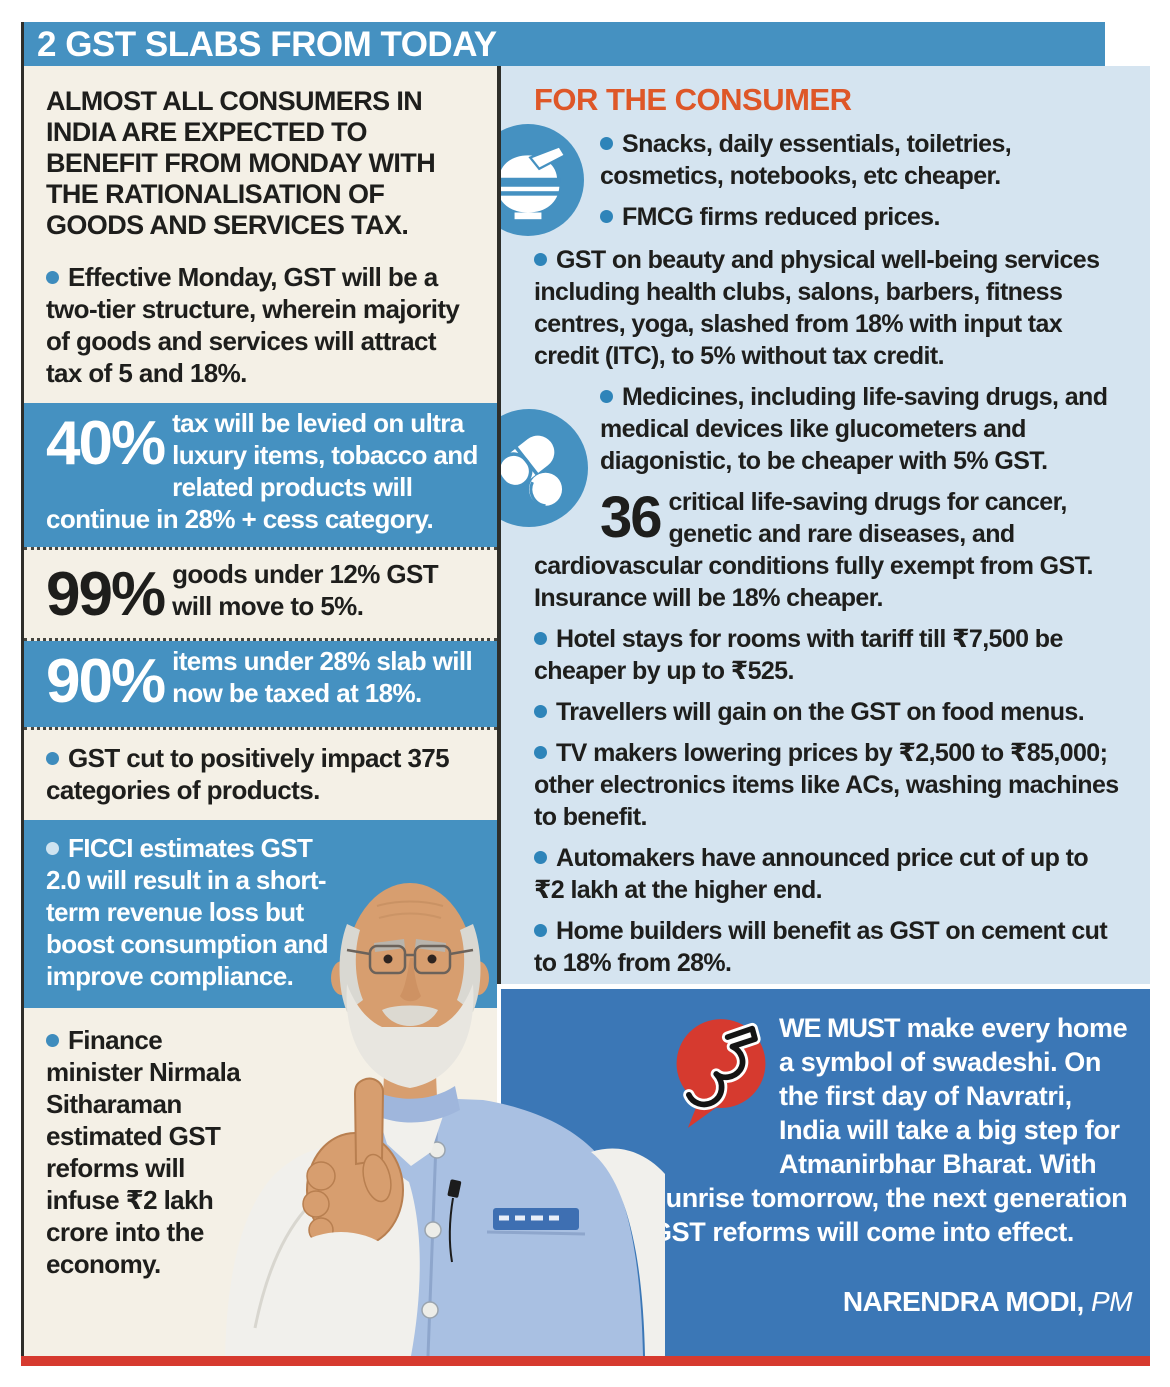 The width and height of the screenshot is (1170, 1387). What do you see at coordinates (445, 1119) in the screenshot?
I see `narendra-modi-pointing-photo` at bounding box center [445, 1119].